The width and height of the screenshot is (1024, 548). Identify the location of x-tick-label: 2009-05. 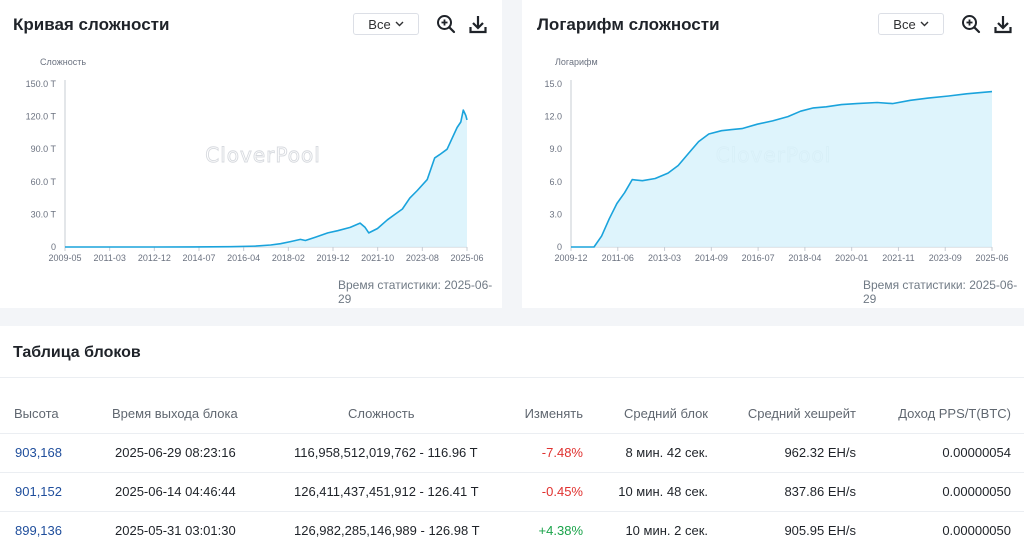
(64, 258).